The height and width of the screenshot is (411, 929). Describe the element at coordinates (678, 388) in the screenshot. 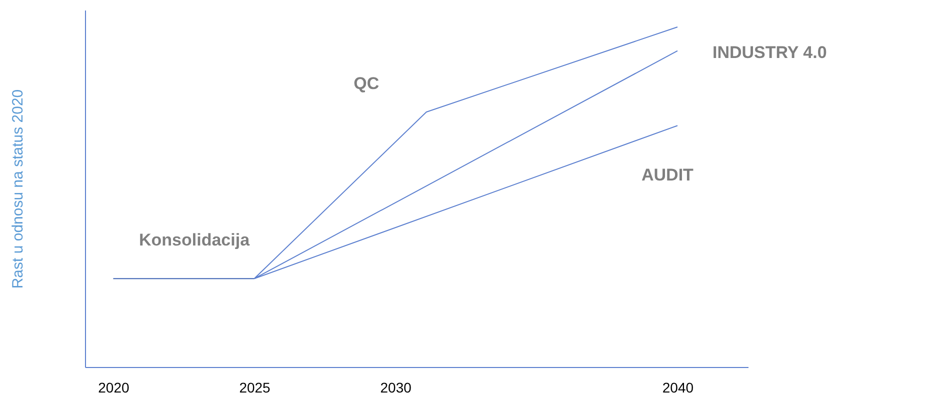

I see `x-tick-label: 2040` at that location.